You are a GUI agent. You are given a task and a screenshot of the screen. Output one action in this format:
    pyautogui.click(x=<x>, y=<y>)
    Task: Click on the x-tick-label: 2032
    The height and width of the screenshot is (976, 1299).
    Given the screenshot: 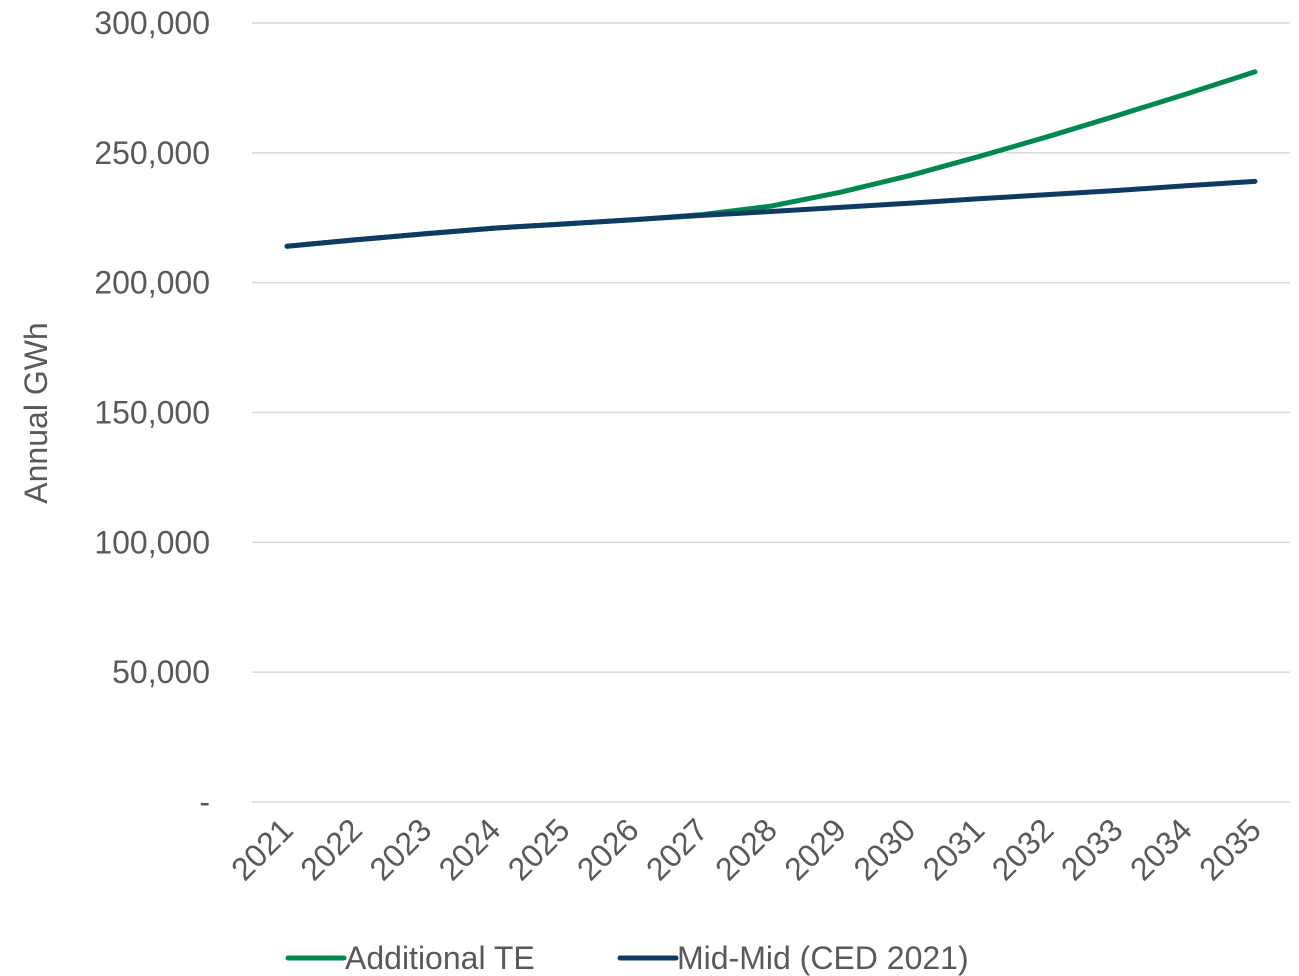 What is the action you would take?
    pyautogui.click(x=1023, y=849)
    